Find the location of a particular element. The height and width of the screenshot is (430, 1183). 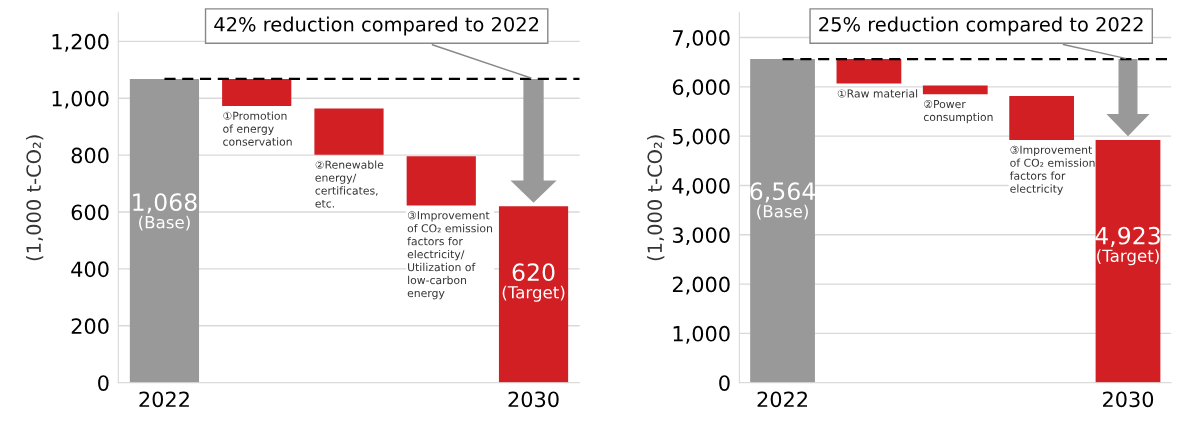

y-tick-label: 2,000 is located at coordinates (701, 285).